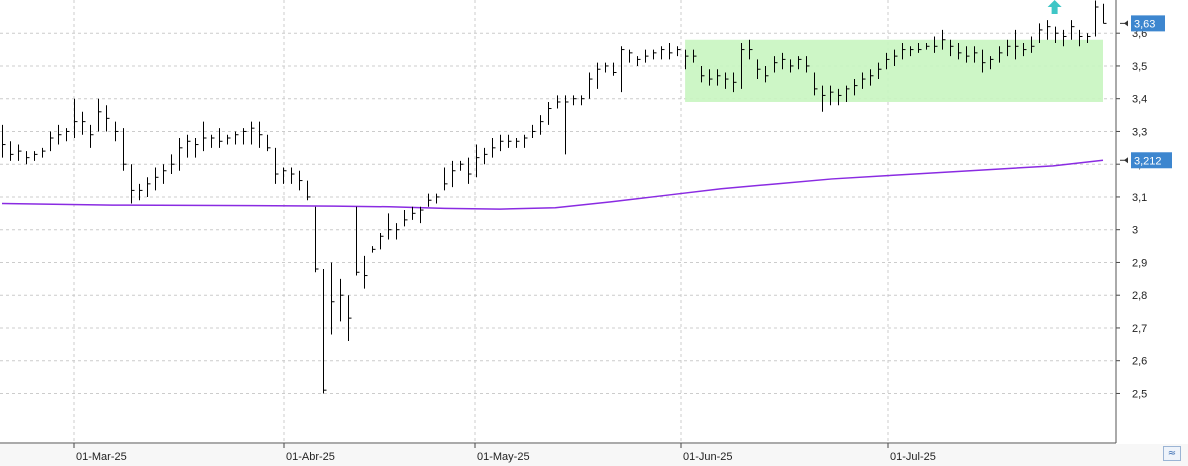  I want to click on x-tick-label: 01-May-25, so click(503, 457).